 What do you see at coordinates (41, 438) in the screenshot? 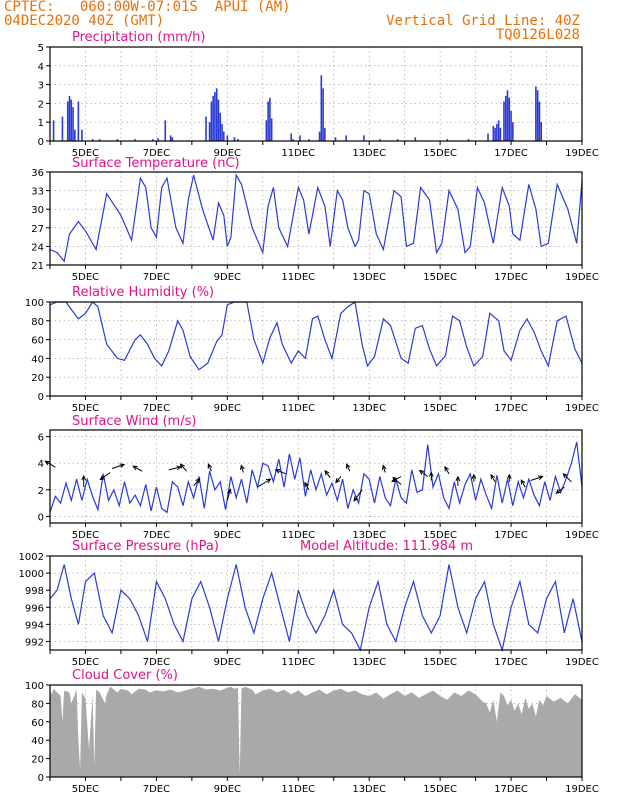
I see `y-tick-label: 6` at bounding box center [41, 438].